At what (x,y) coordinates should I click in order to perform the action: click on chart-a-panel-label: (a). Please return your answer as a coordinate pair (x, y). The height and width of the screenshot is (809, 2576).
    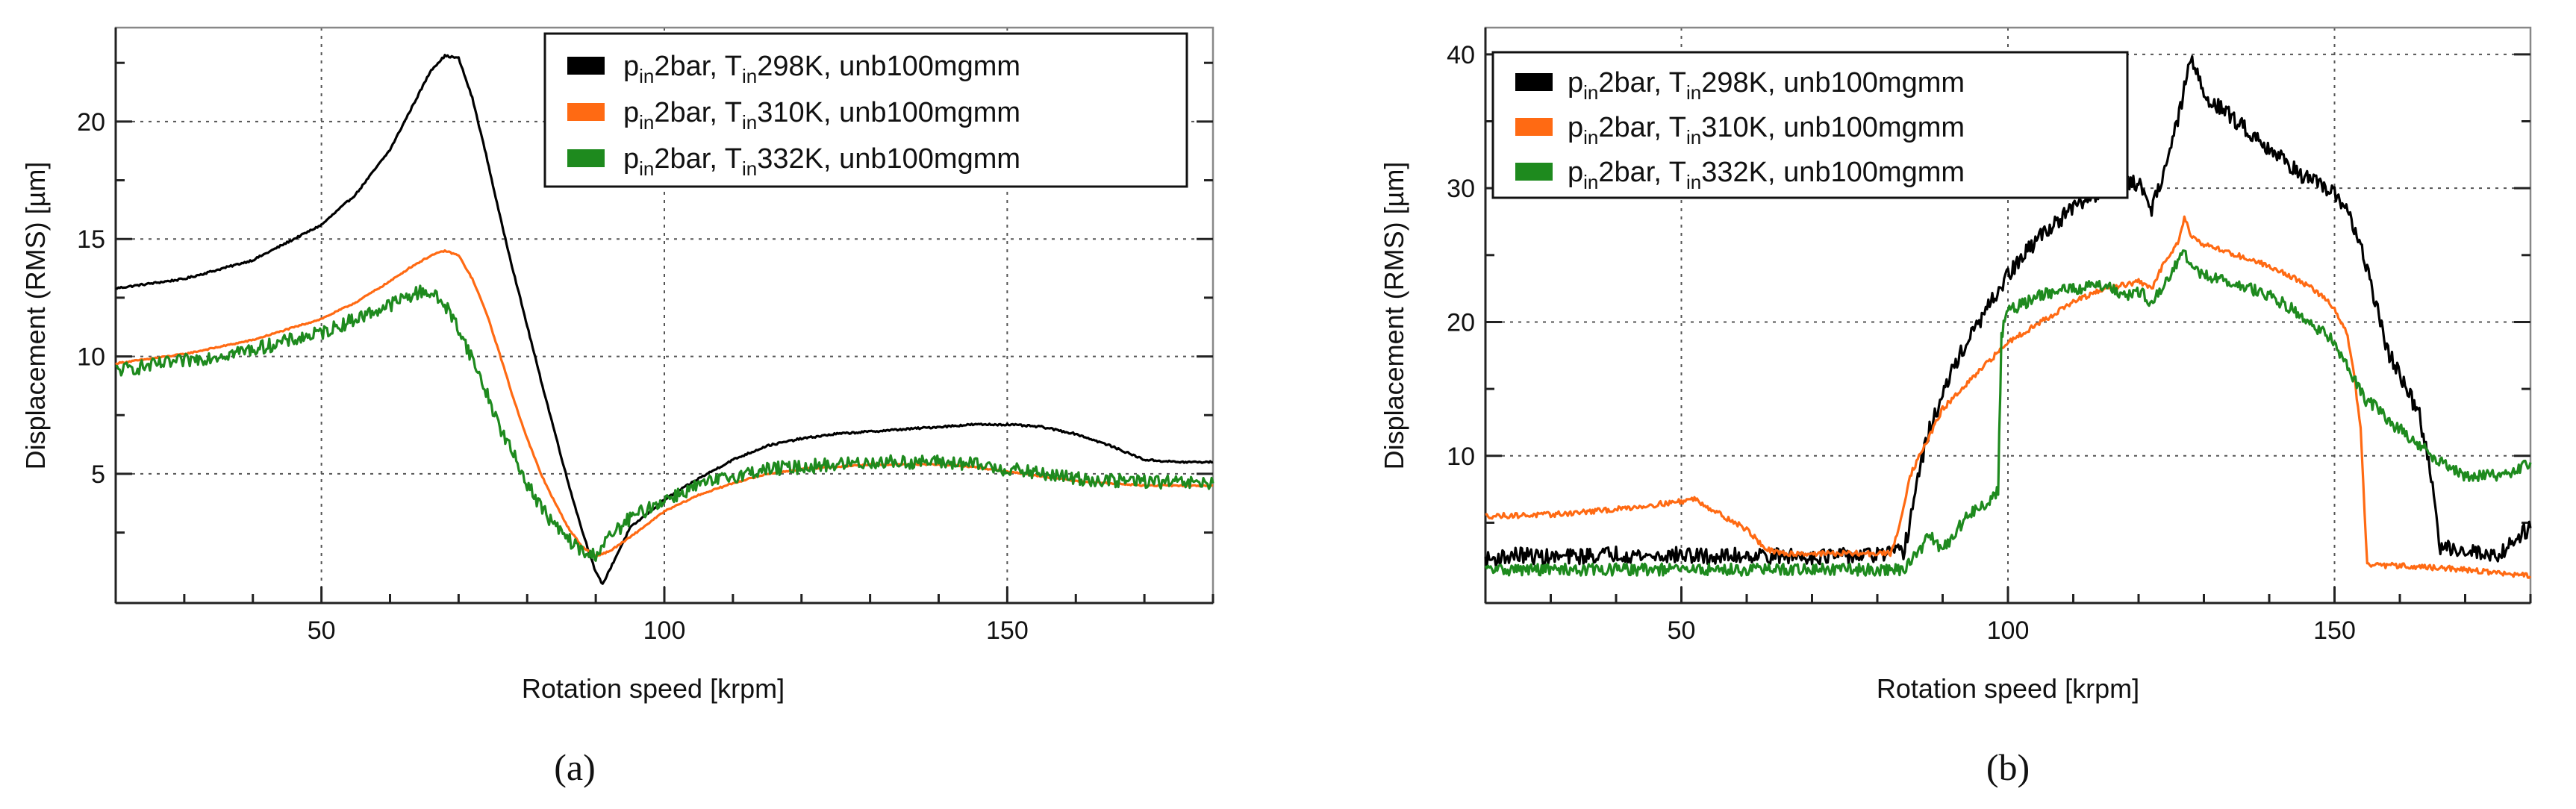
    Looking at the image, I should click on (575, 767).